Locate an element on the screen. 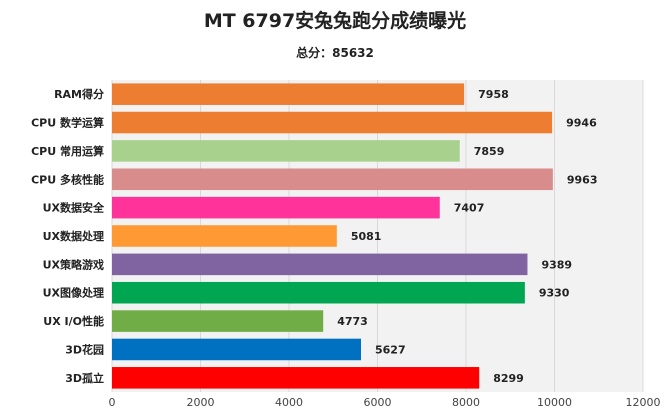 The image size is (670, 412). value-label: 8299 is located at coordinates (508, 378).